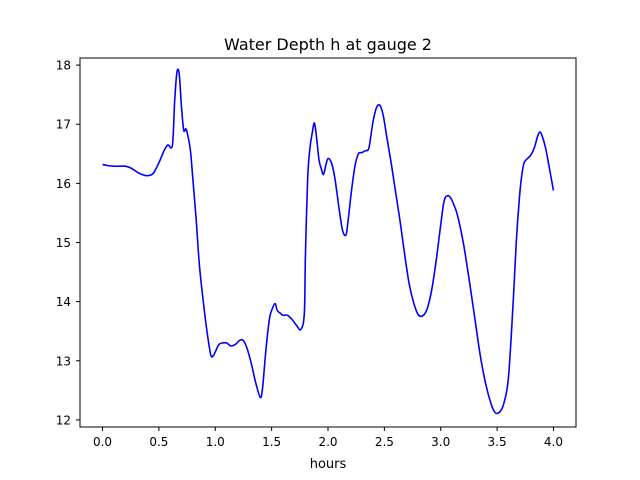  What do you see at coordinates (328, 464) in the screenshot?
I see `x-axis-label: hours` at bounding box center [328, 464].